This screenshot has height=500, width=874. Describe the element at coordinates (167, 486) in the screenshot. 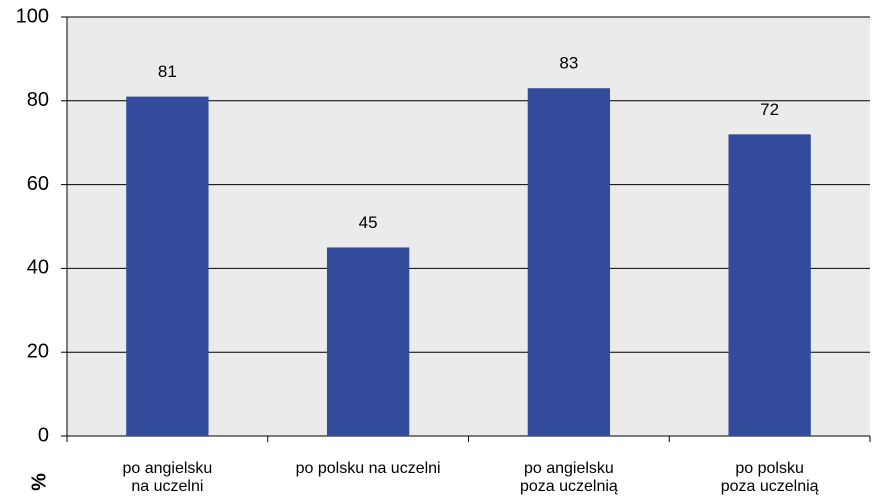

I see `x-tick-label: na uczelni` at that location.